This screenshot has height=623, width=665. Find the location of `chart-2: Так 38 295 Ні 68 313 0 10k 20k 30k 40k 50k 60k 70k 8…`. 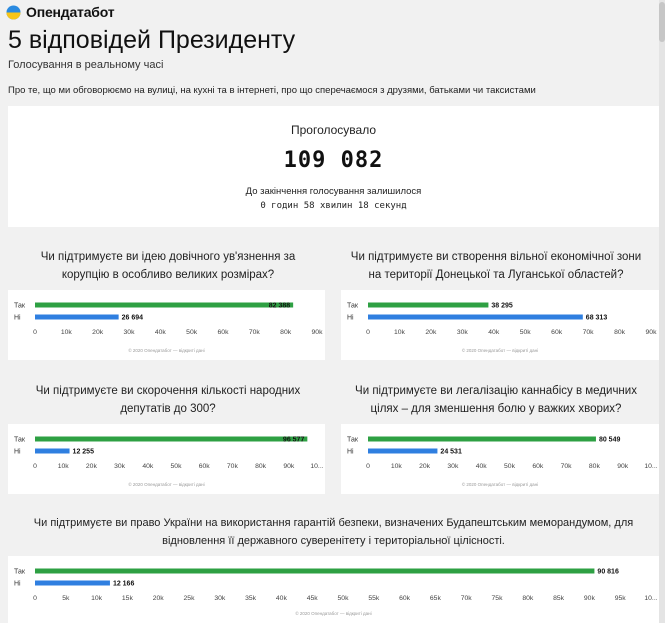

chart-2: Так 38 295 Ні 68 313 0 10k 20k 30k 40k 50k 60k 70k 8… is located at coordinates (500, 325).